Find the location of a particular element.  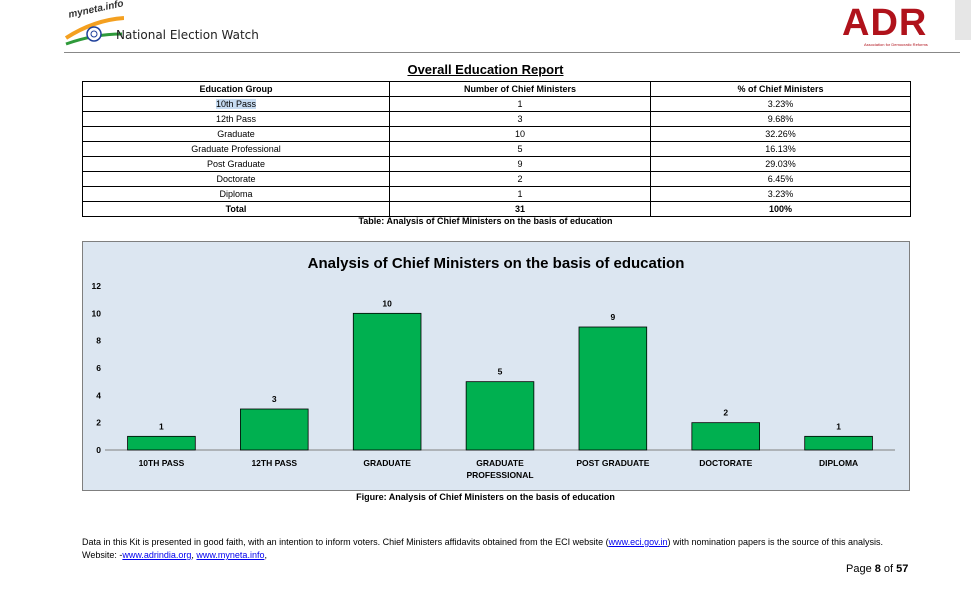

national-election-watch-logo: myneta.info National Election Watch is located at coordinates (164, 23).